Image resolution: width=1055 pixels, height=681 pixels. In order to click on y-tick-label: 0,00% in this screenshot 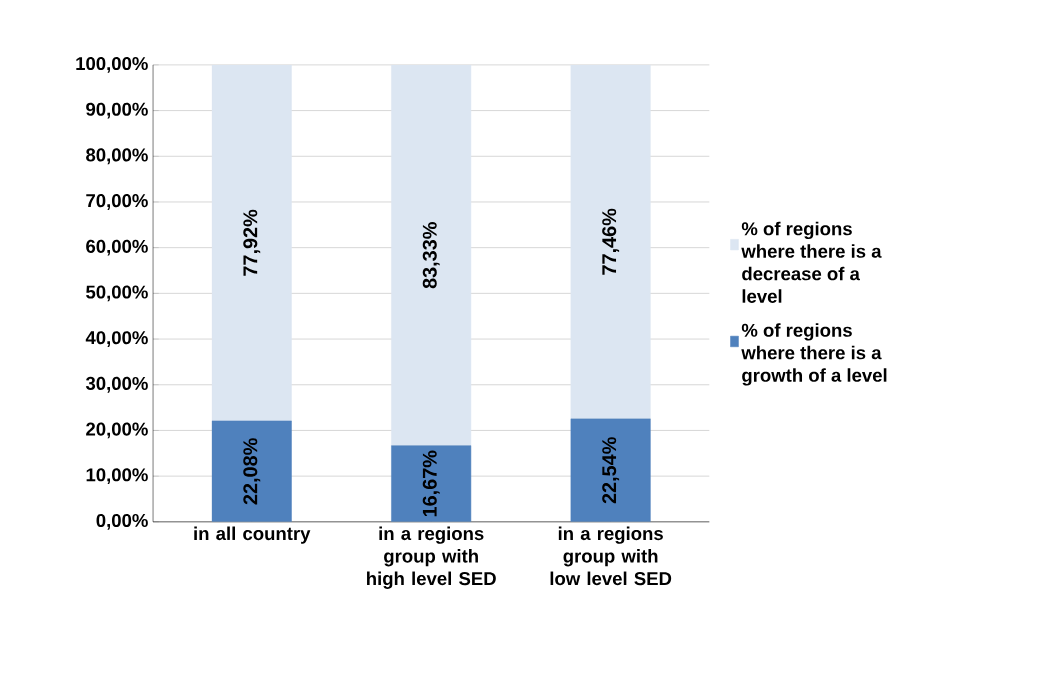, I will do `click(122, 522)`.